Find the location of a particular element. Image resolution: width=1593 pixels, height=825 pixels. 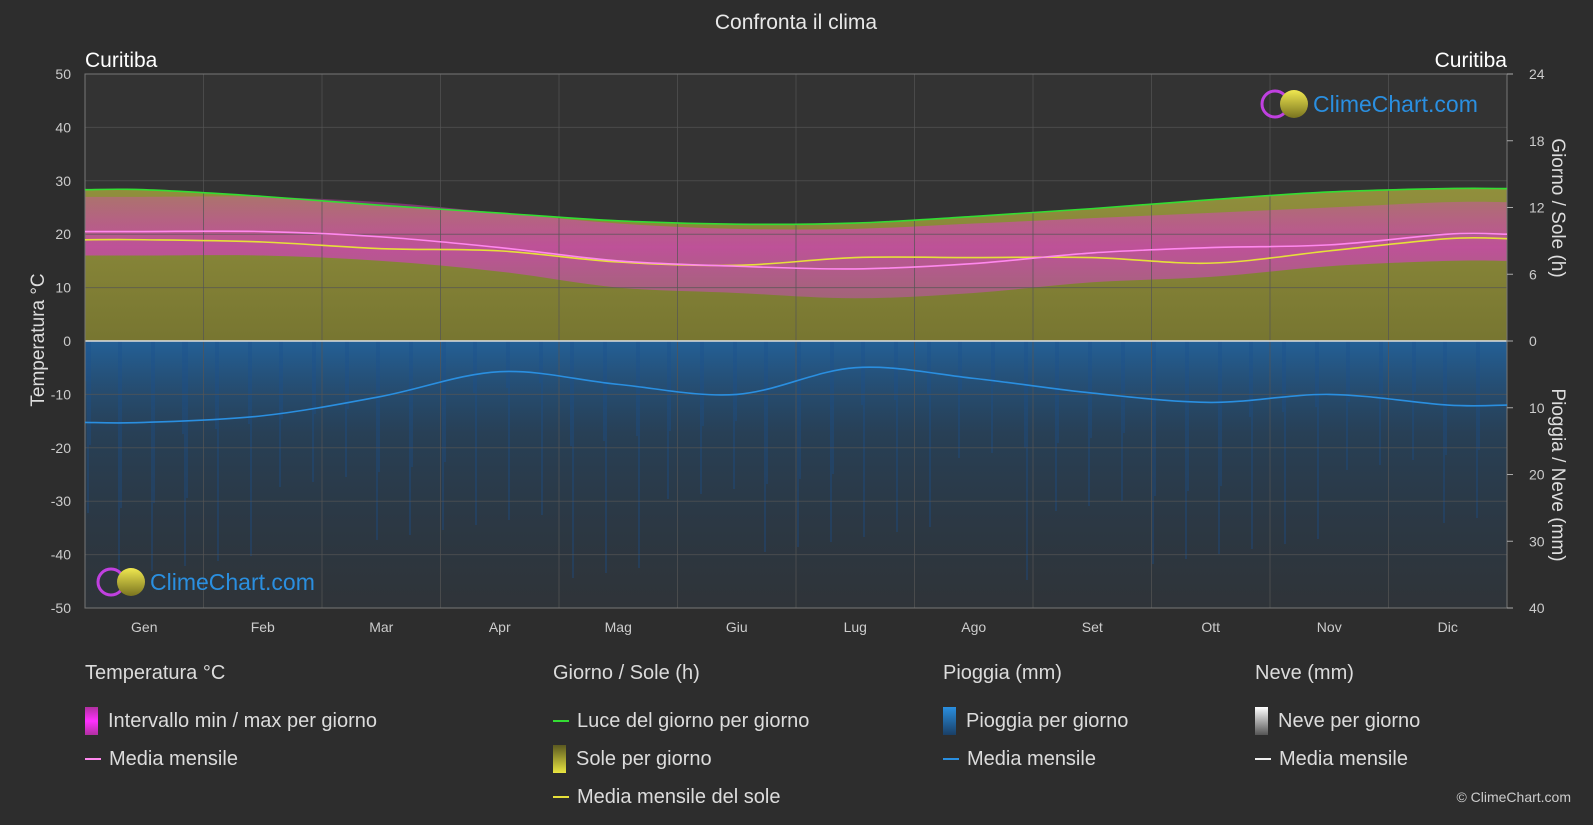

month-label: Lug is located at coordinates (855, 627).